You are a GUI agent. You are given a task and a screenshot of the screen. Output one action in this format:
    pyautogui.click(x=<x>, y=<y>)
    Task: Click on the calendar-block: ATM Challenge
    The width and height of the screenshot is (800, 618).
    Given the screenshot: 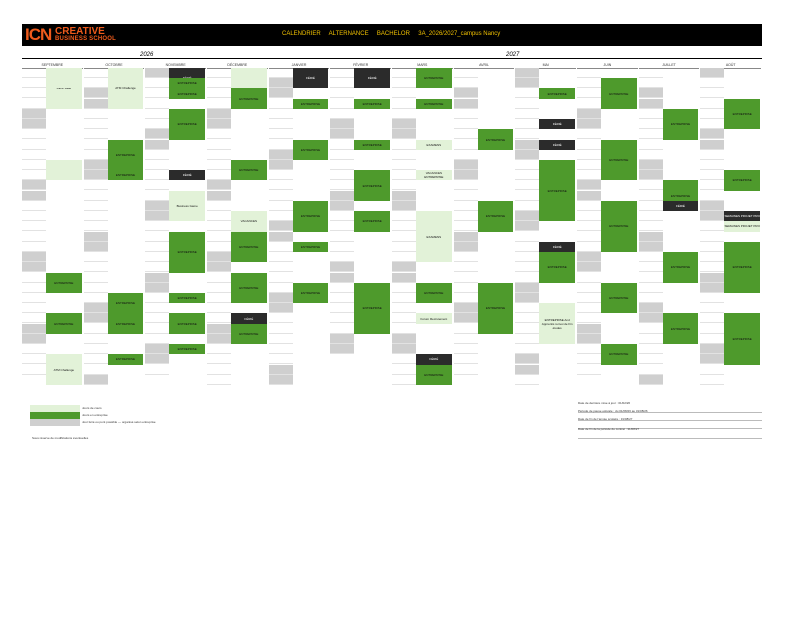 What is the action you would take?
    pyautogui.click(x=125, y=88)
    